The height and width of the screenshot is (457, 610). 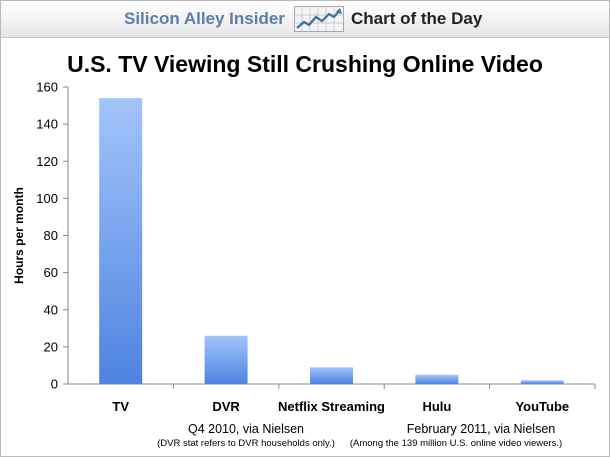 What do you see at coordinates (226, 359) in the screenshot?
I see `bar-dvr` at bounding box center [226, 359].